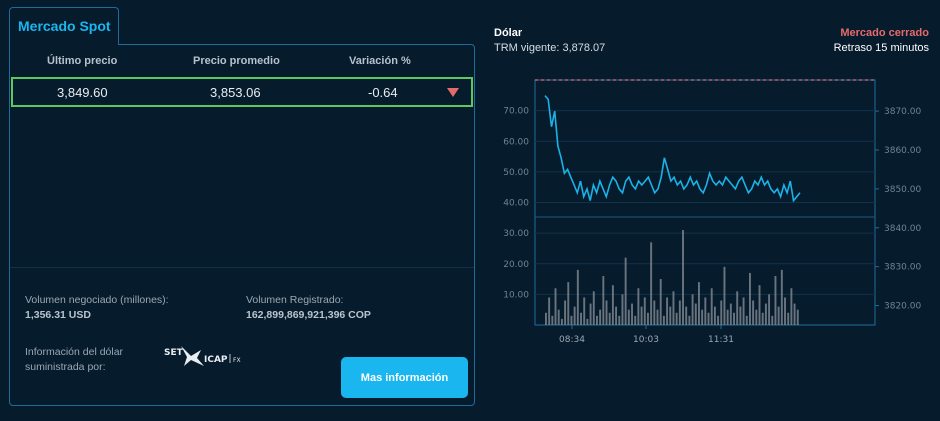 The width and height of the screenshot is (940, 421). Describe the element at coordinates (721, 340) in the screenshot. I see `x-tick-label: 11:31` at that location.